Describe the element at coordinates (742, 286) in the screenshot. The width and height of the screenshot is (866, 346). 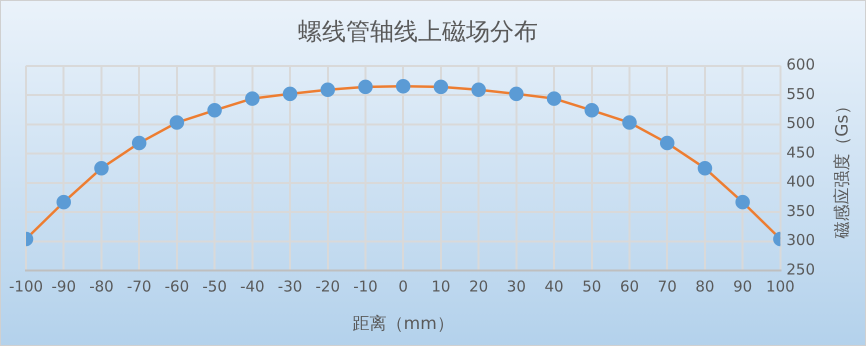
I see `x-tick-label: 90` at that location.